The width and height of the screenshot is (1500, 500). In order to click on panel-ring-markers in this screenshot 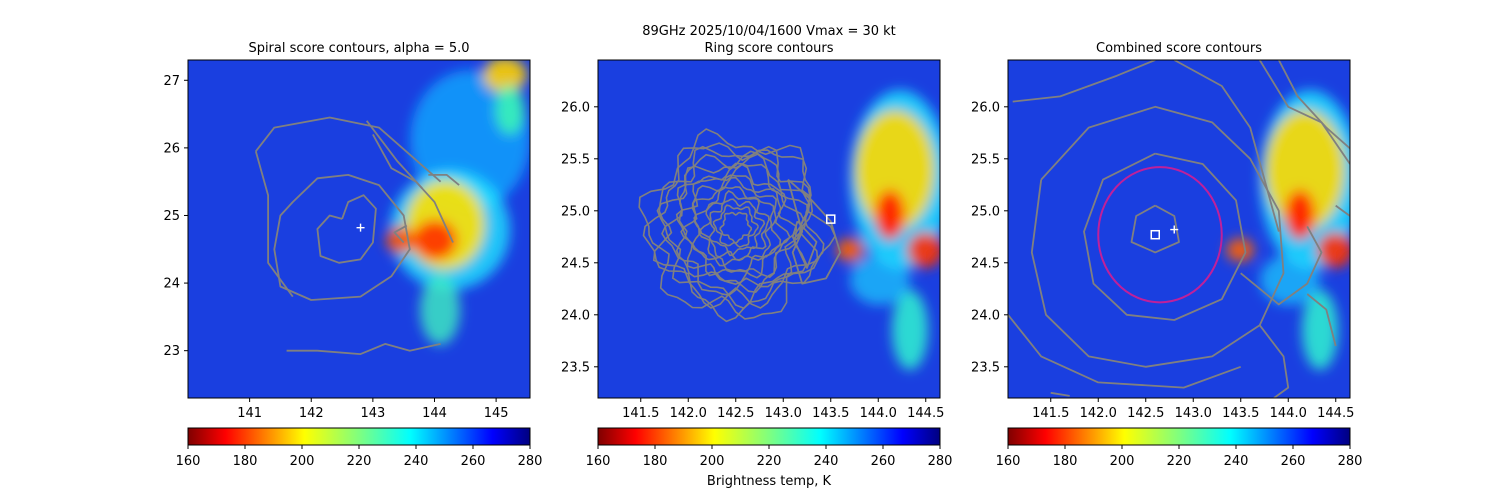, I will do `click(831, 219)`.